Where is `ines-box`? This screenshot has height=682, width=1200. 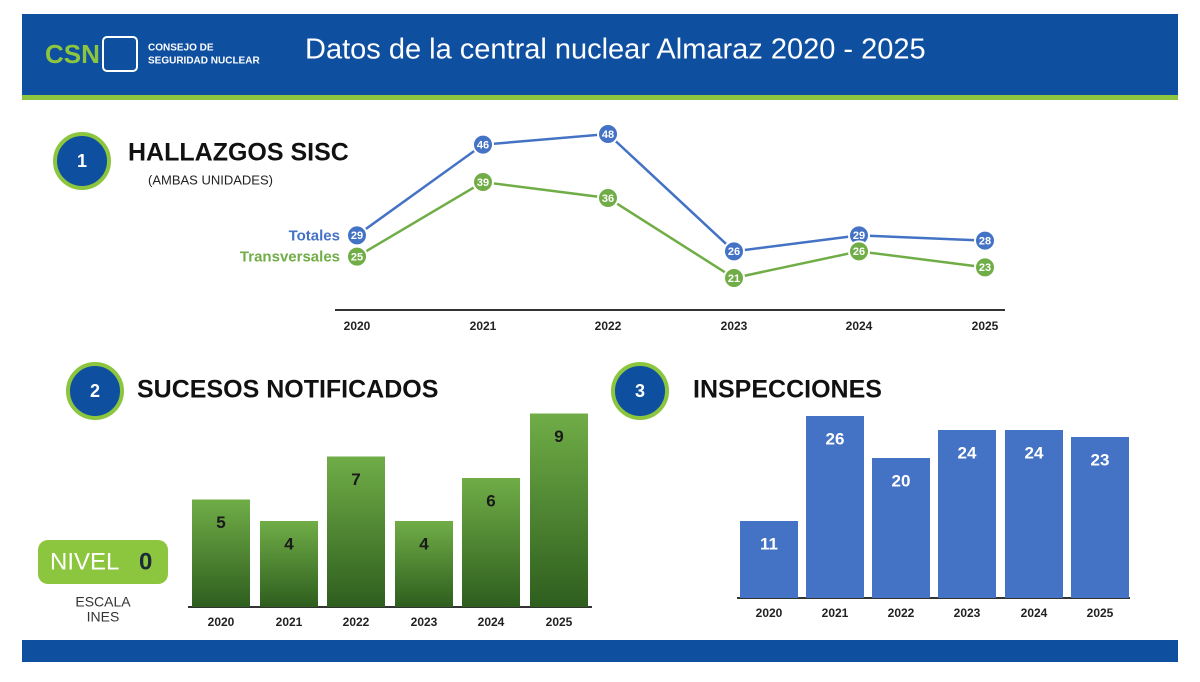
ines-box is located at coordinates (103, 562).